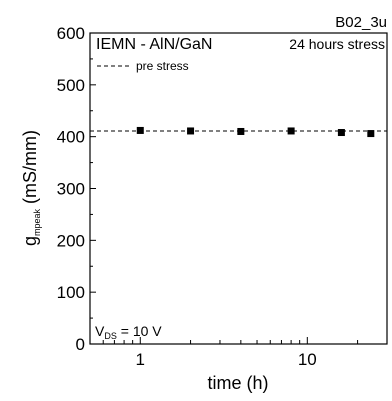 The image size is (392, 401). I want to click on corner-label: B02_3u, so click(361, 22).